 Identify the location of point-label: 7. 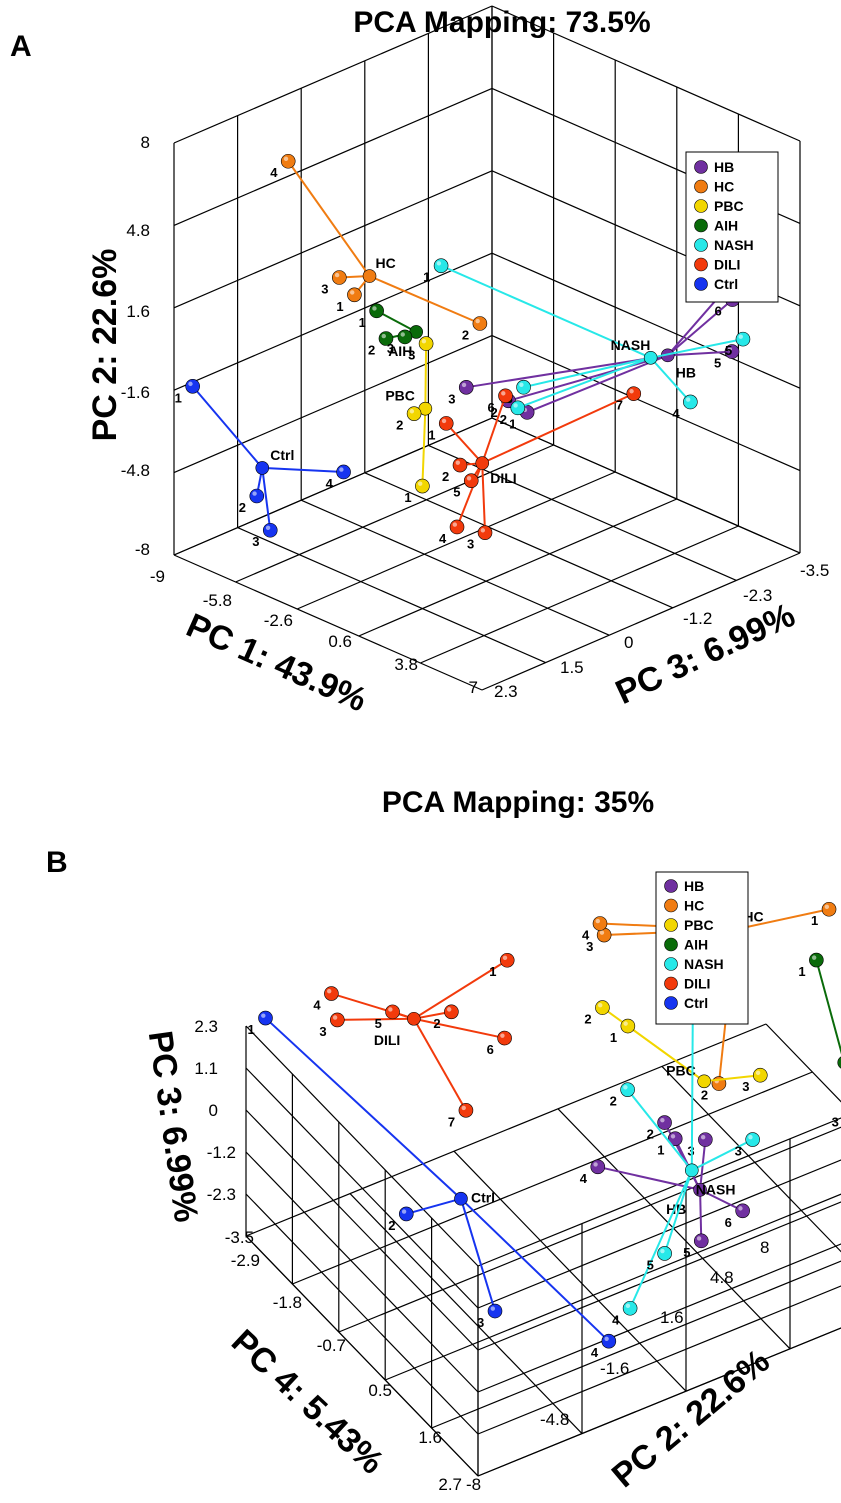
(619, 405).